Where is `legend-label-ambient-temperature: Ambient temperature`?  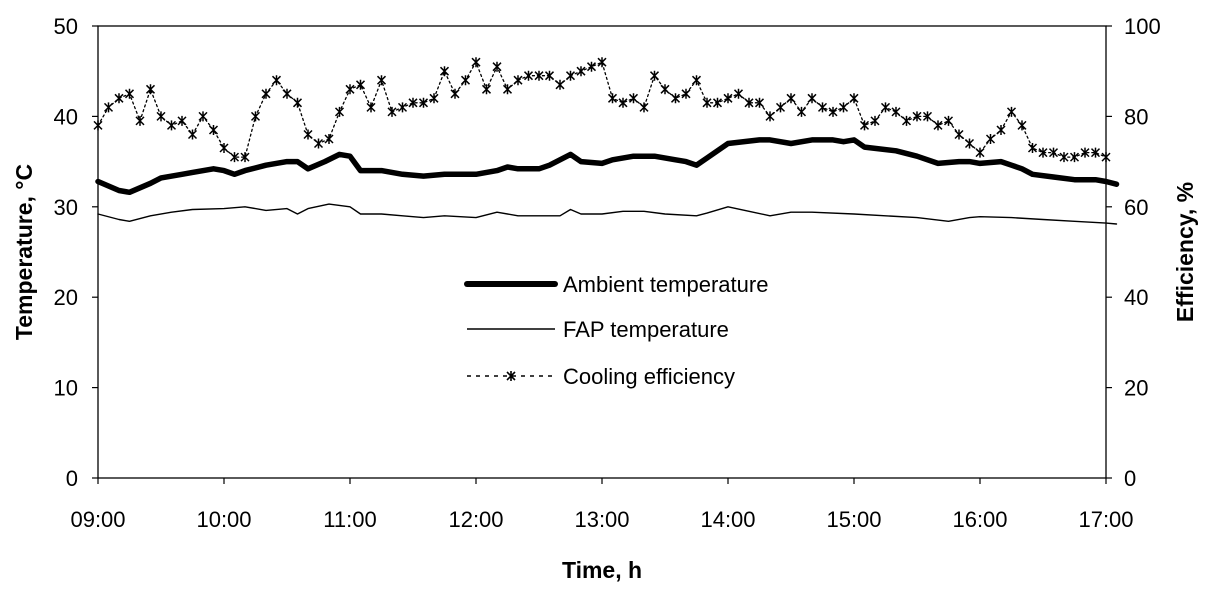
legend-label-ambient-temperature: Ambient temperature is located at coordinates (665, 284).